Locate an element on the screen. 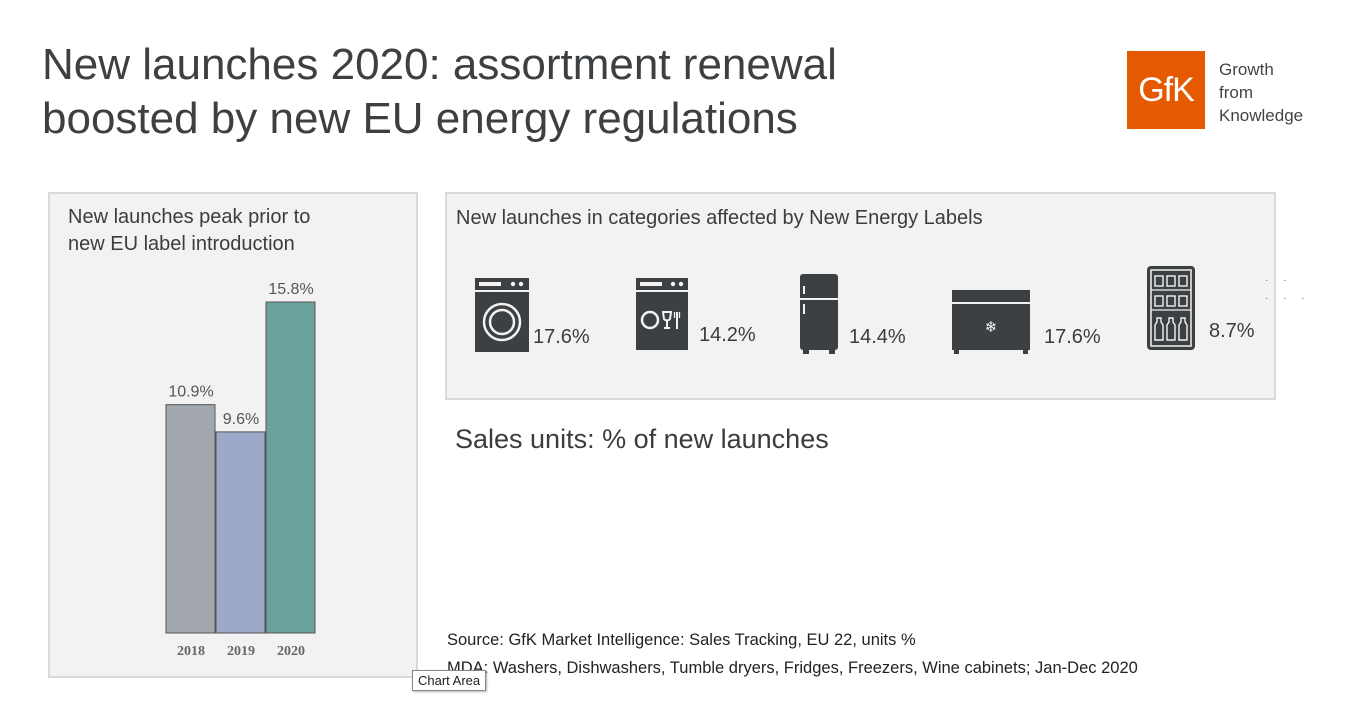 This screenshot has width=1363, height=716. bar-2019 is located at coordinates (240, 532).